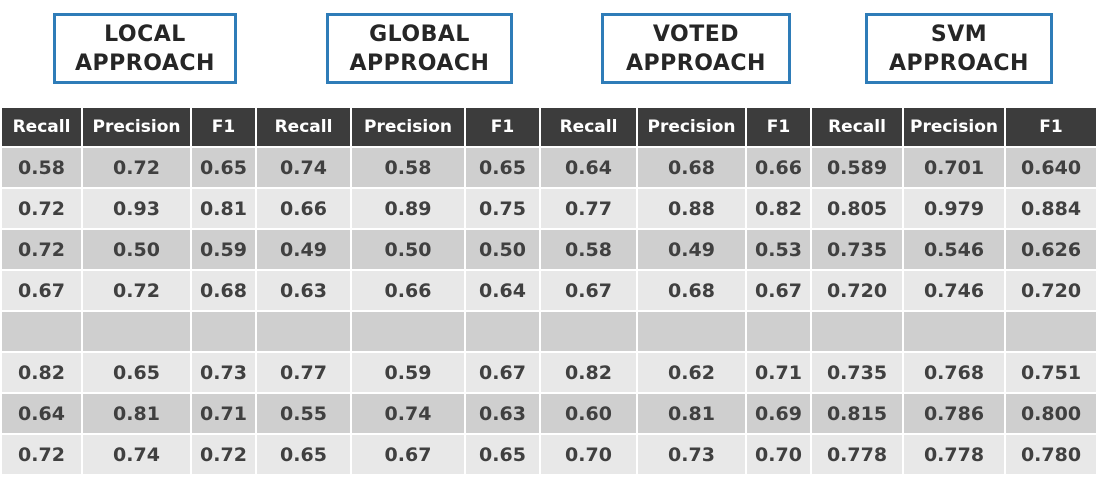 The width and height of the screenshot is (1098, 486). Describe the element at coordinates (959, 48) in the screenshot. I see `svm-approach-title: SVM APPROACH` at that location.